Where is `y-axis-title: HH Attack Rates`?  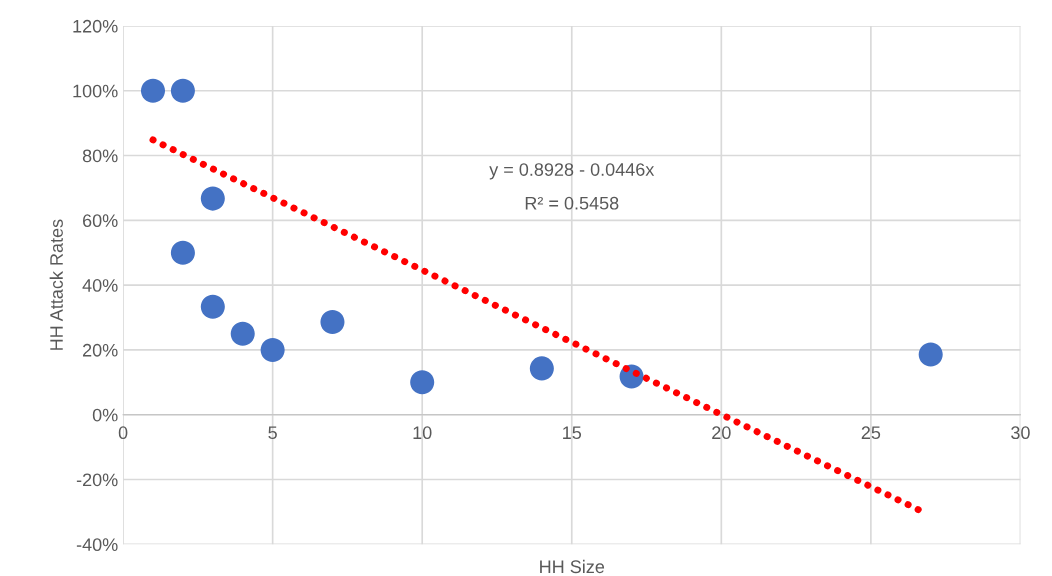 y-axis-title: HH Attack Rates is located at coordinates (56, 284).